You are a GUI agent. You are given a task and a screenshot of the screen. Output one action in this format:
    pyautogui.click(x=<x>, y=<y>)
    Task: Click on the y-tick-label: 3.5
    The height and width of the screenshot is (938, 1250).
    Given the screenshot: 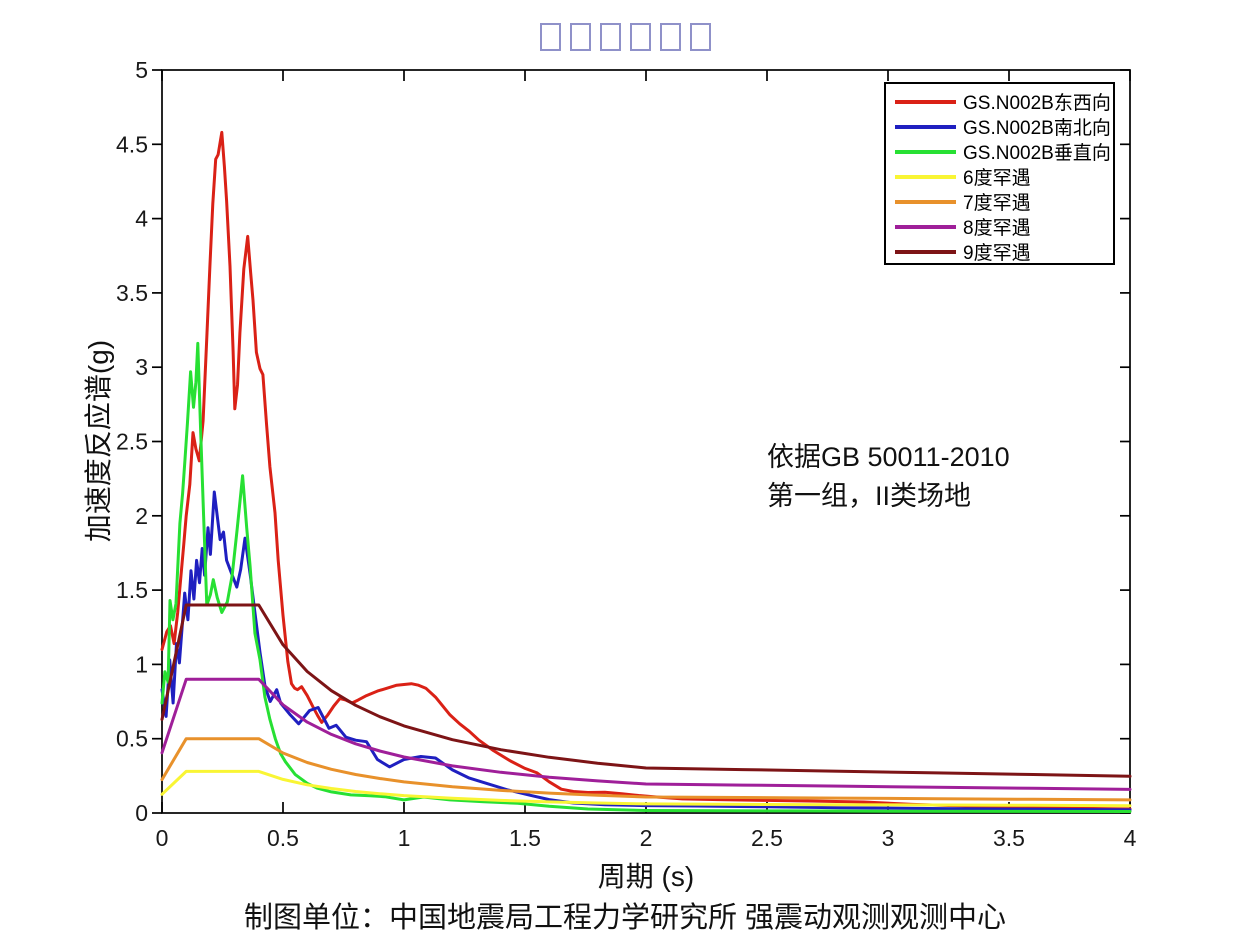 What is the action you would take?
    pyautogui.click(x=132, y=293)
    